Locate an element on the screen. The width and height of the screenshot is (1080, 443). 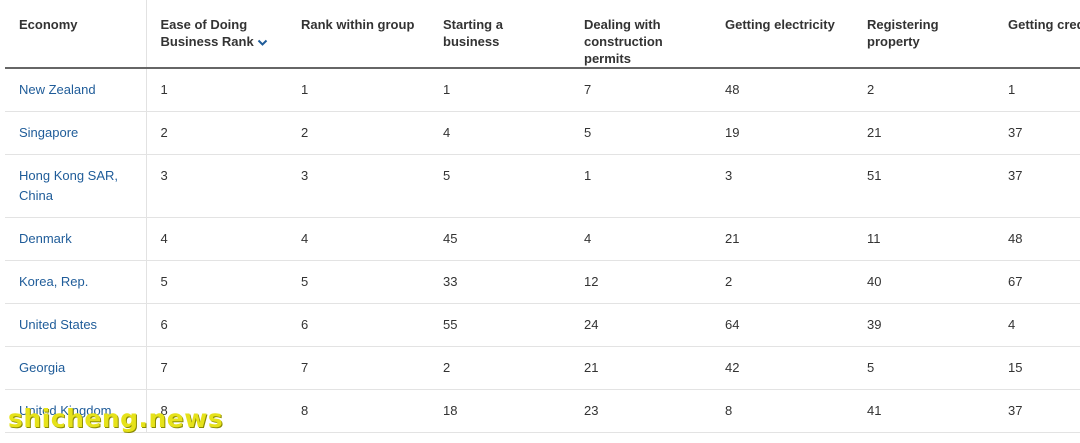
table-cell: 64 is located at coordinates (782, 325).